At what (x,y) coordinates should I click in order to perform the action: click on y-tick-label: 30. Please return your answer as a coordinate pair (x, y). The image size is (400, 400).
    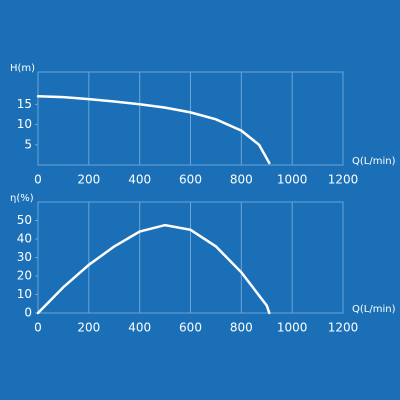
    Looking at the image, I should click on (24, 257).